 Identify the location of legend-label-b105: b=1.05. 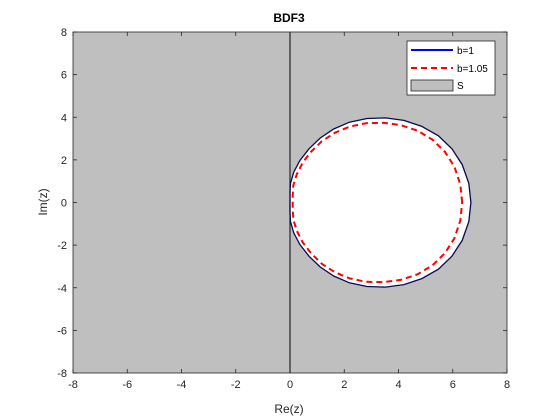
(472, 69).